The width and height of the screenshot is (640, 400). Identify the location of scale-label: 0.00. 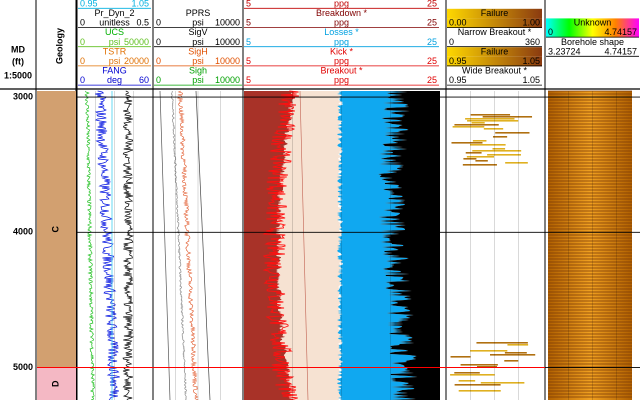
(458, 23).